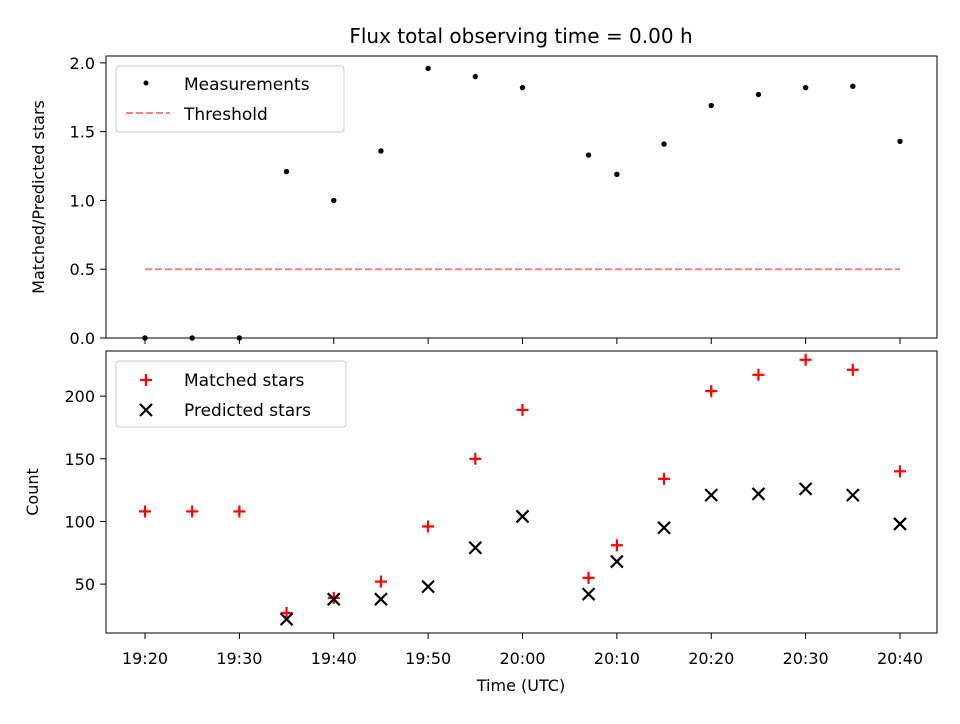 The image size is (960, 724). I want to click on ytick-label: 2.0, so click(82, 63).